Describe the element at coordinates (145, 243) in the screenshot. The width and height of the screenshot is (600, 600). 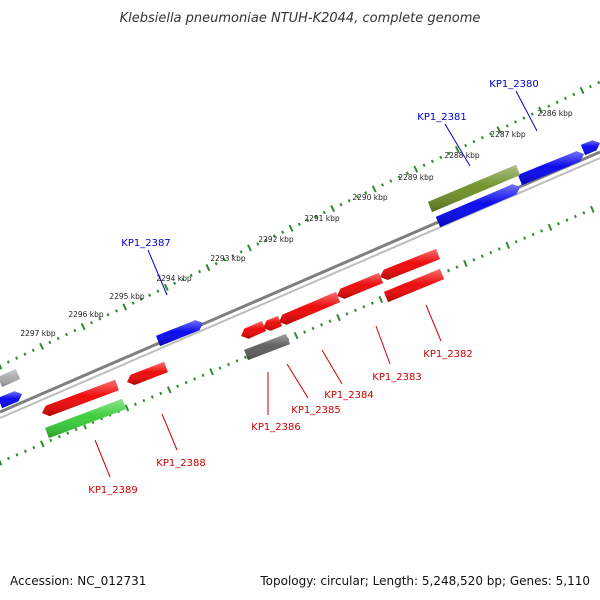
I see `gene-label: KP1_2387` at that location.